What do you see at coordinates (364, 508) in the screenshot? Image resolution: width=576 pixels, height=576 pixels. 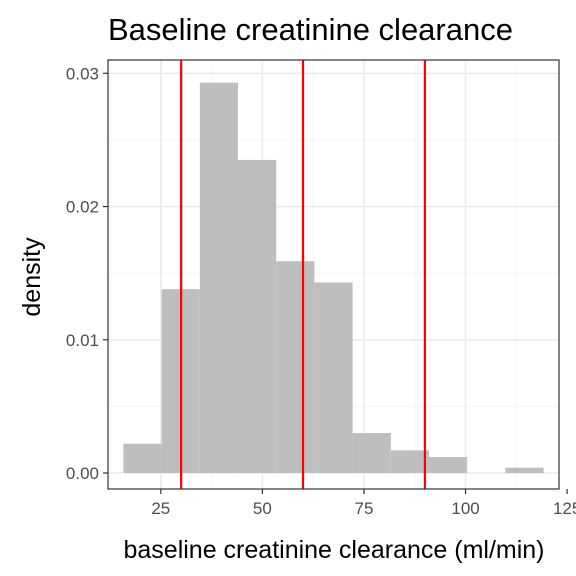 I see `x-tick-label: 75` at bounding box center [364, 508].